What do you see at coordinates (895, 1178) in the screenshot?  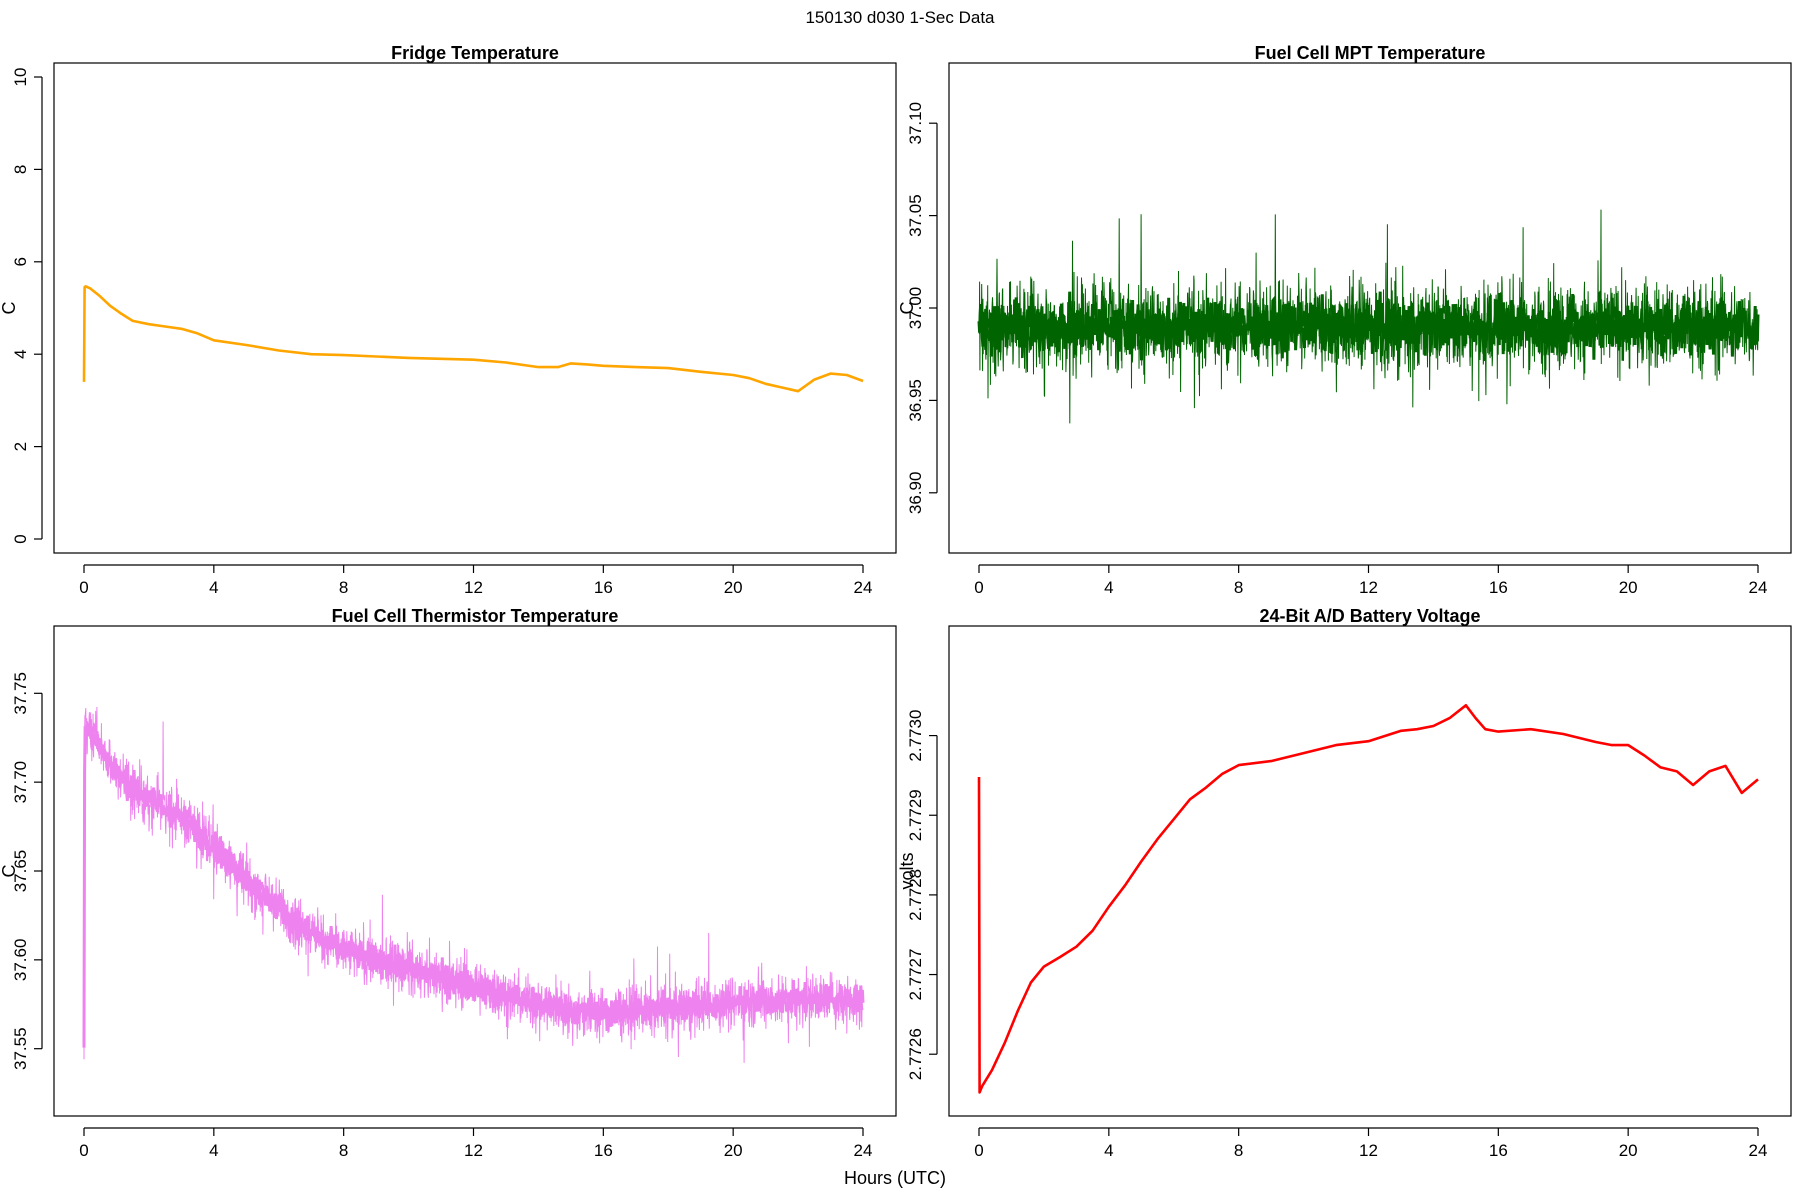 I see `x-axis-label: Hours (UTC)` at bounding box center [895, 1178].